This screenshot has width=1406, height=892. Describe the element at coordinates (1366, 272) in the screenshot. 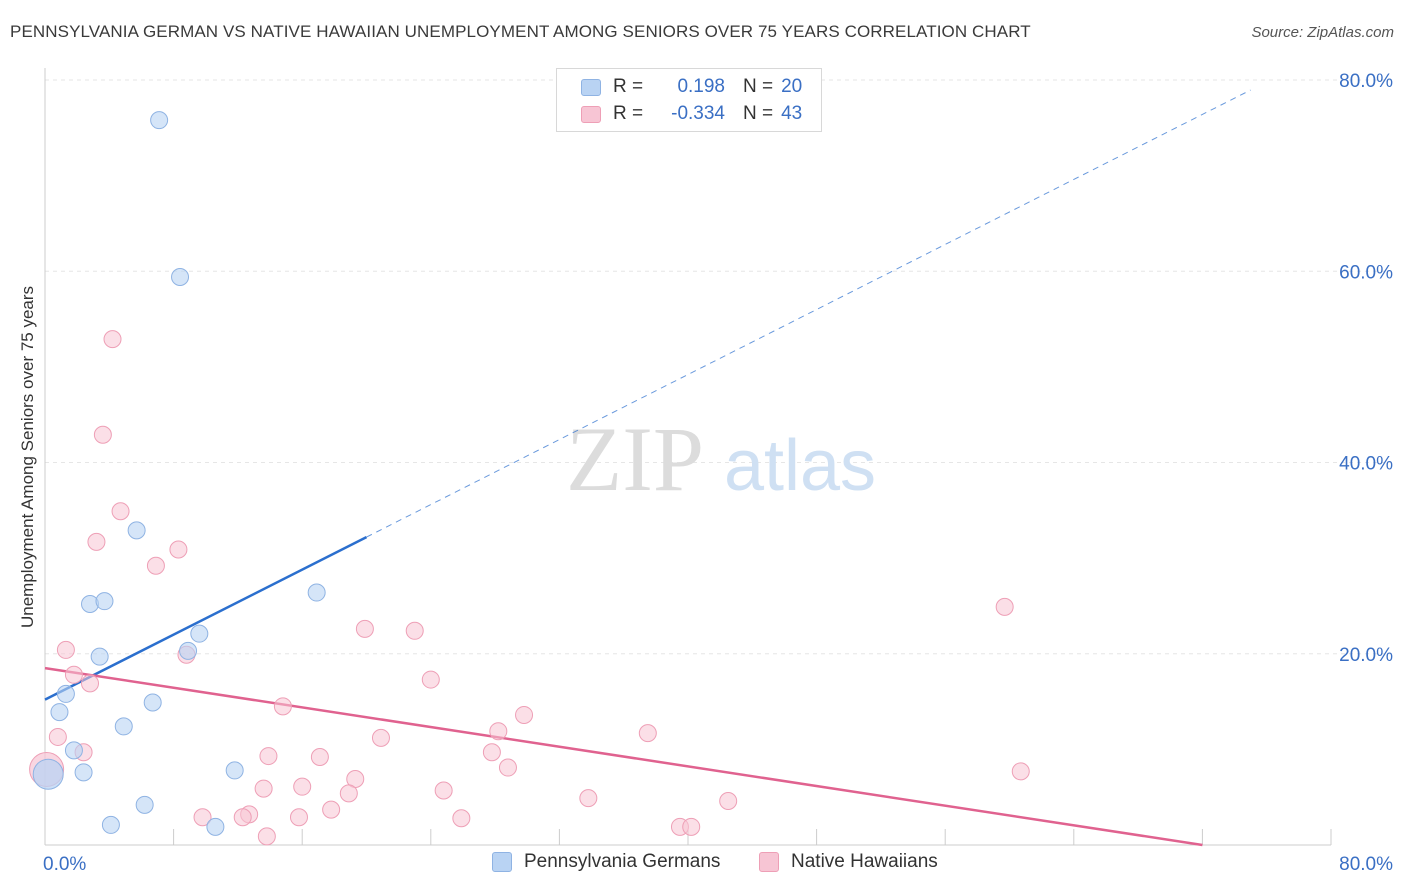

I see `y-tick-label-2: 60.0%` at that location.